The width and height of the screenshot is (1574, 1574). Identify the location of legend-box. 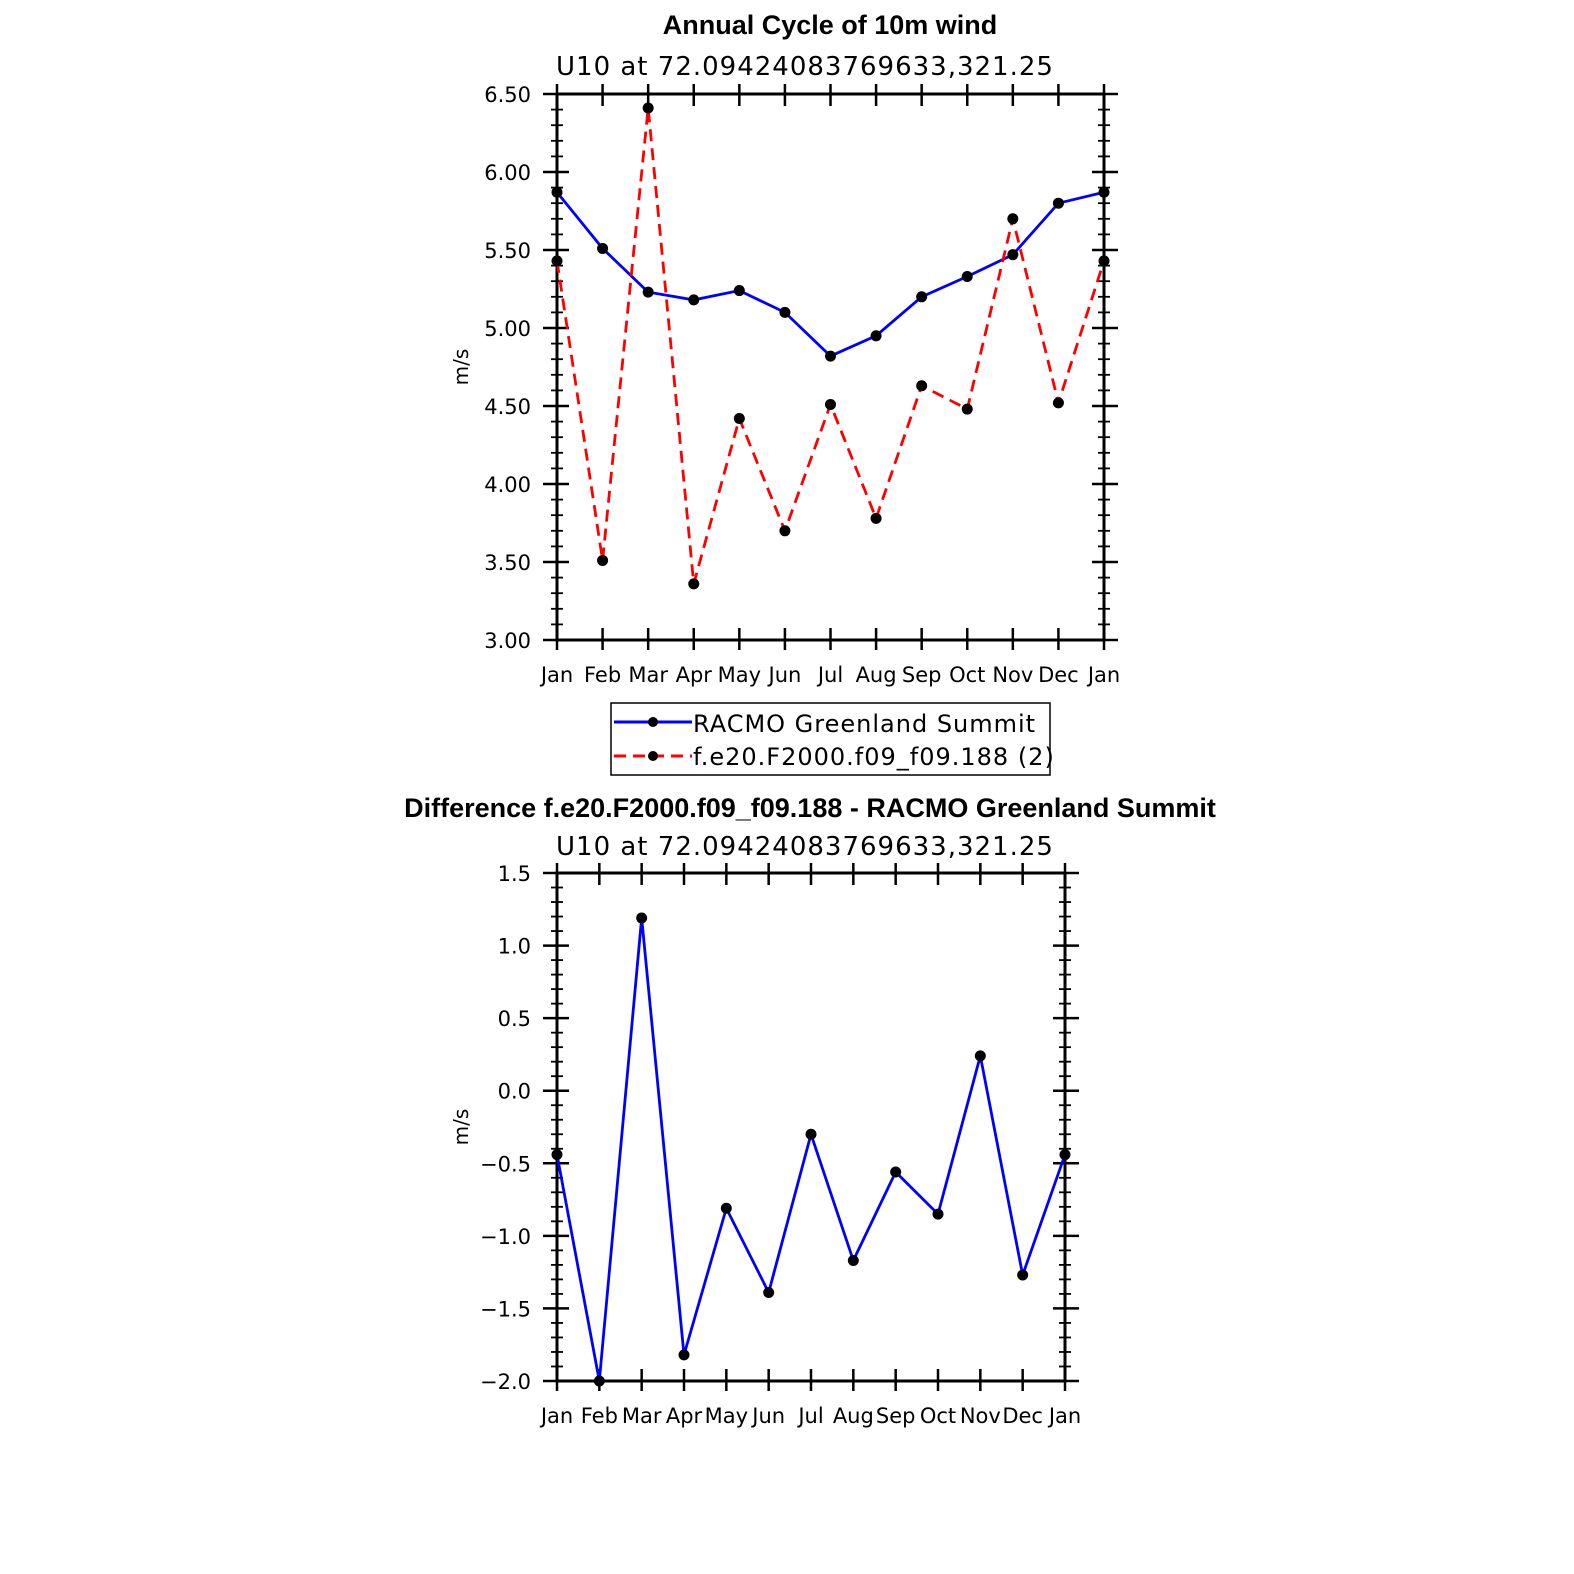
(830, 739).